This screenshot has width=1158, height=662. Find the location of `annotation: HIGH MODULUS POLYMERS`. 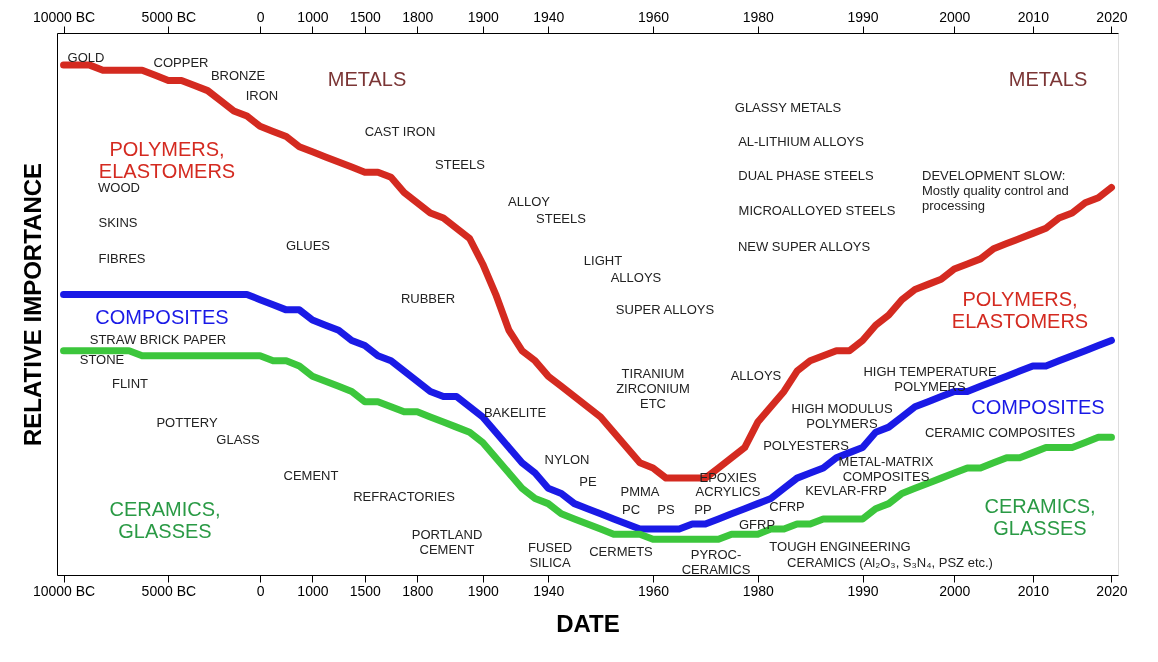

annotation: HIGH MODULUS POLYMERS is located at coordinates (842, 416).